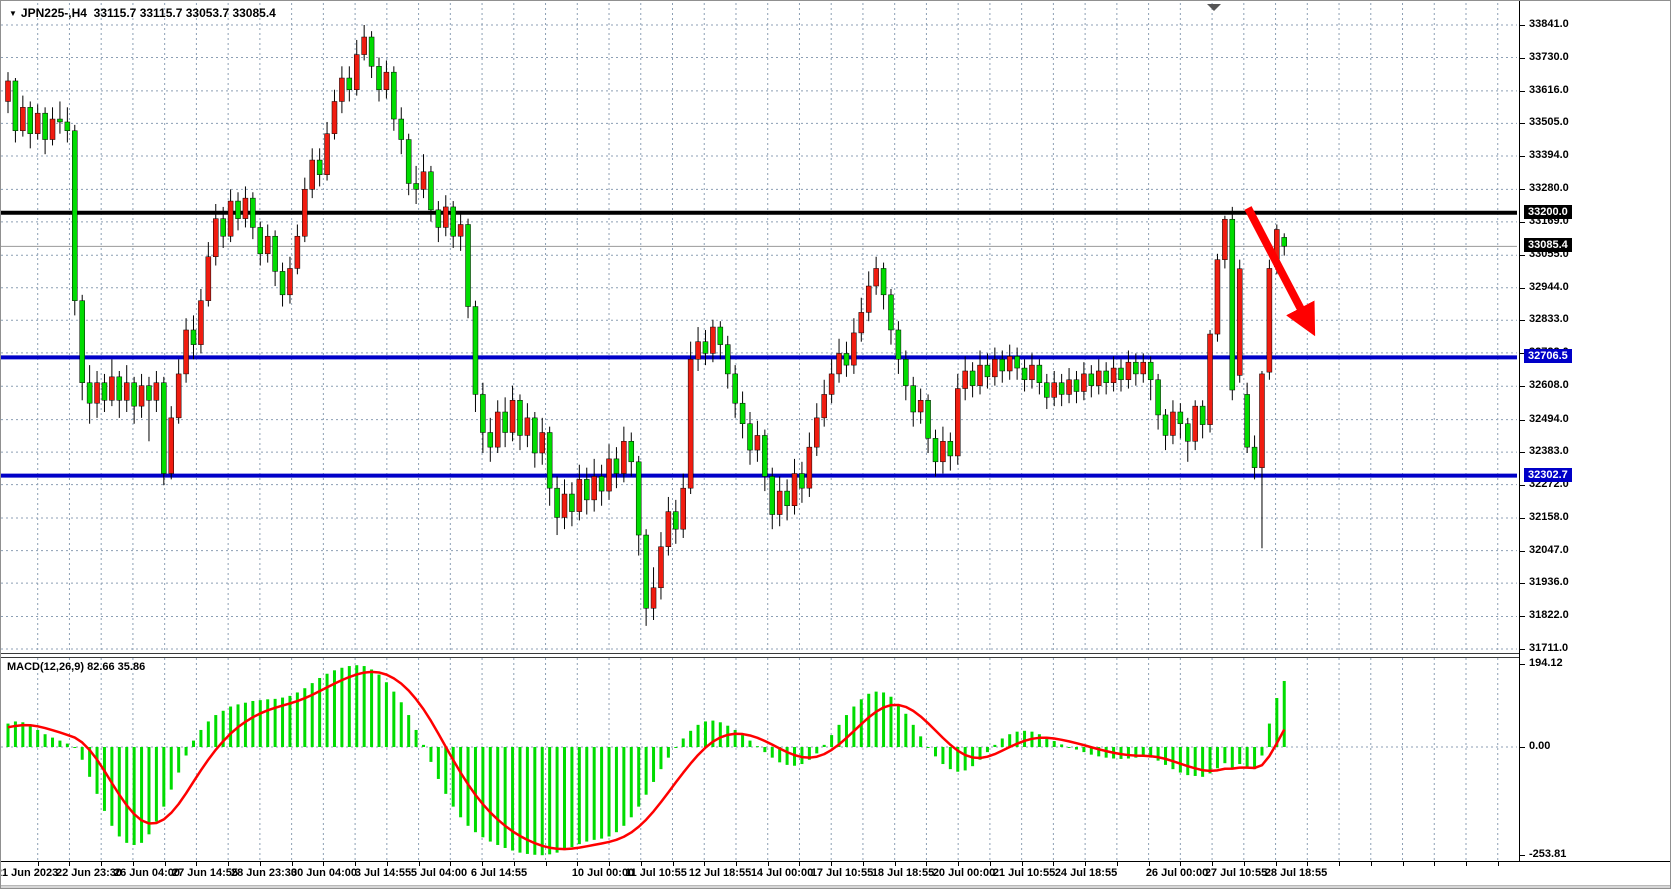 This screenshot has height=889, width=1671. I want to click on price-tick-label: 33505.0, so click(1549, 122).